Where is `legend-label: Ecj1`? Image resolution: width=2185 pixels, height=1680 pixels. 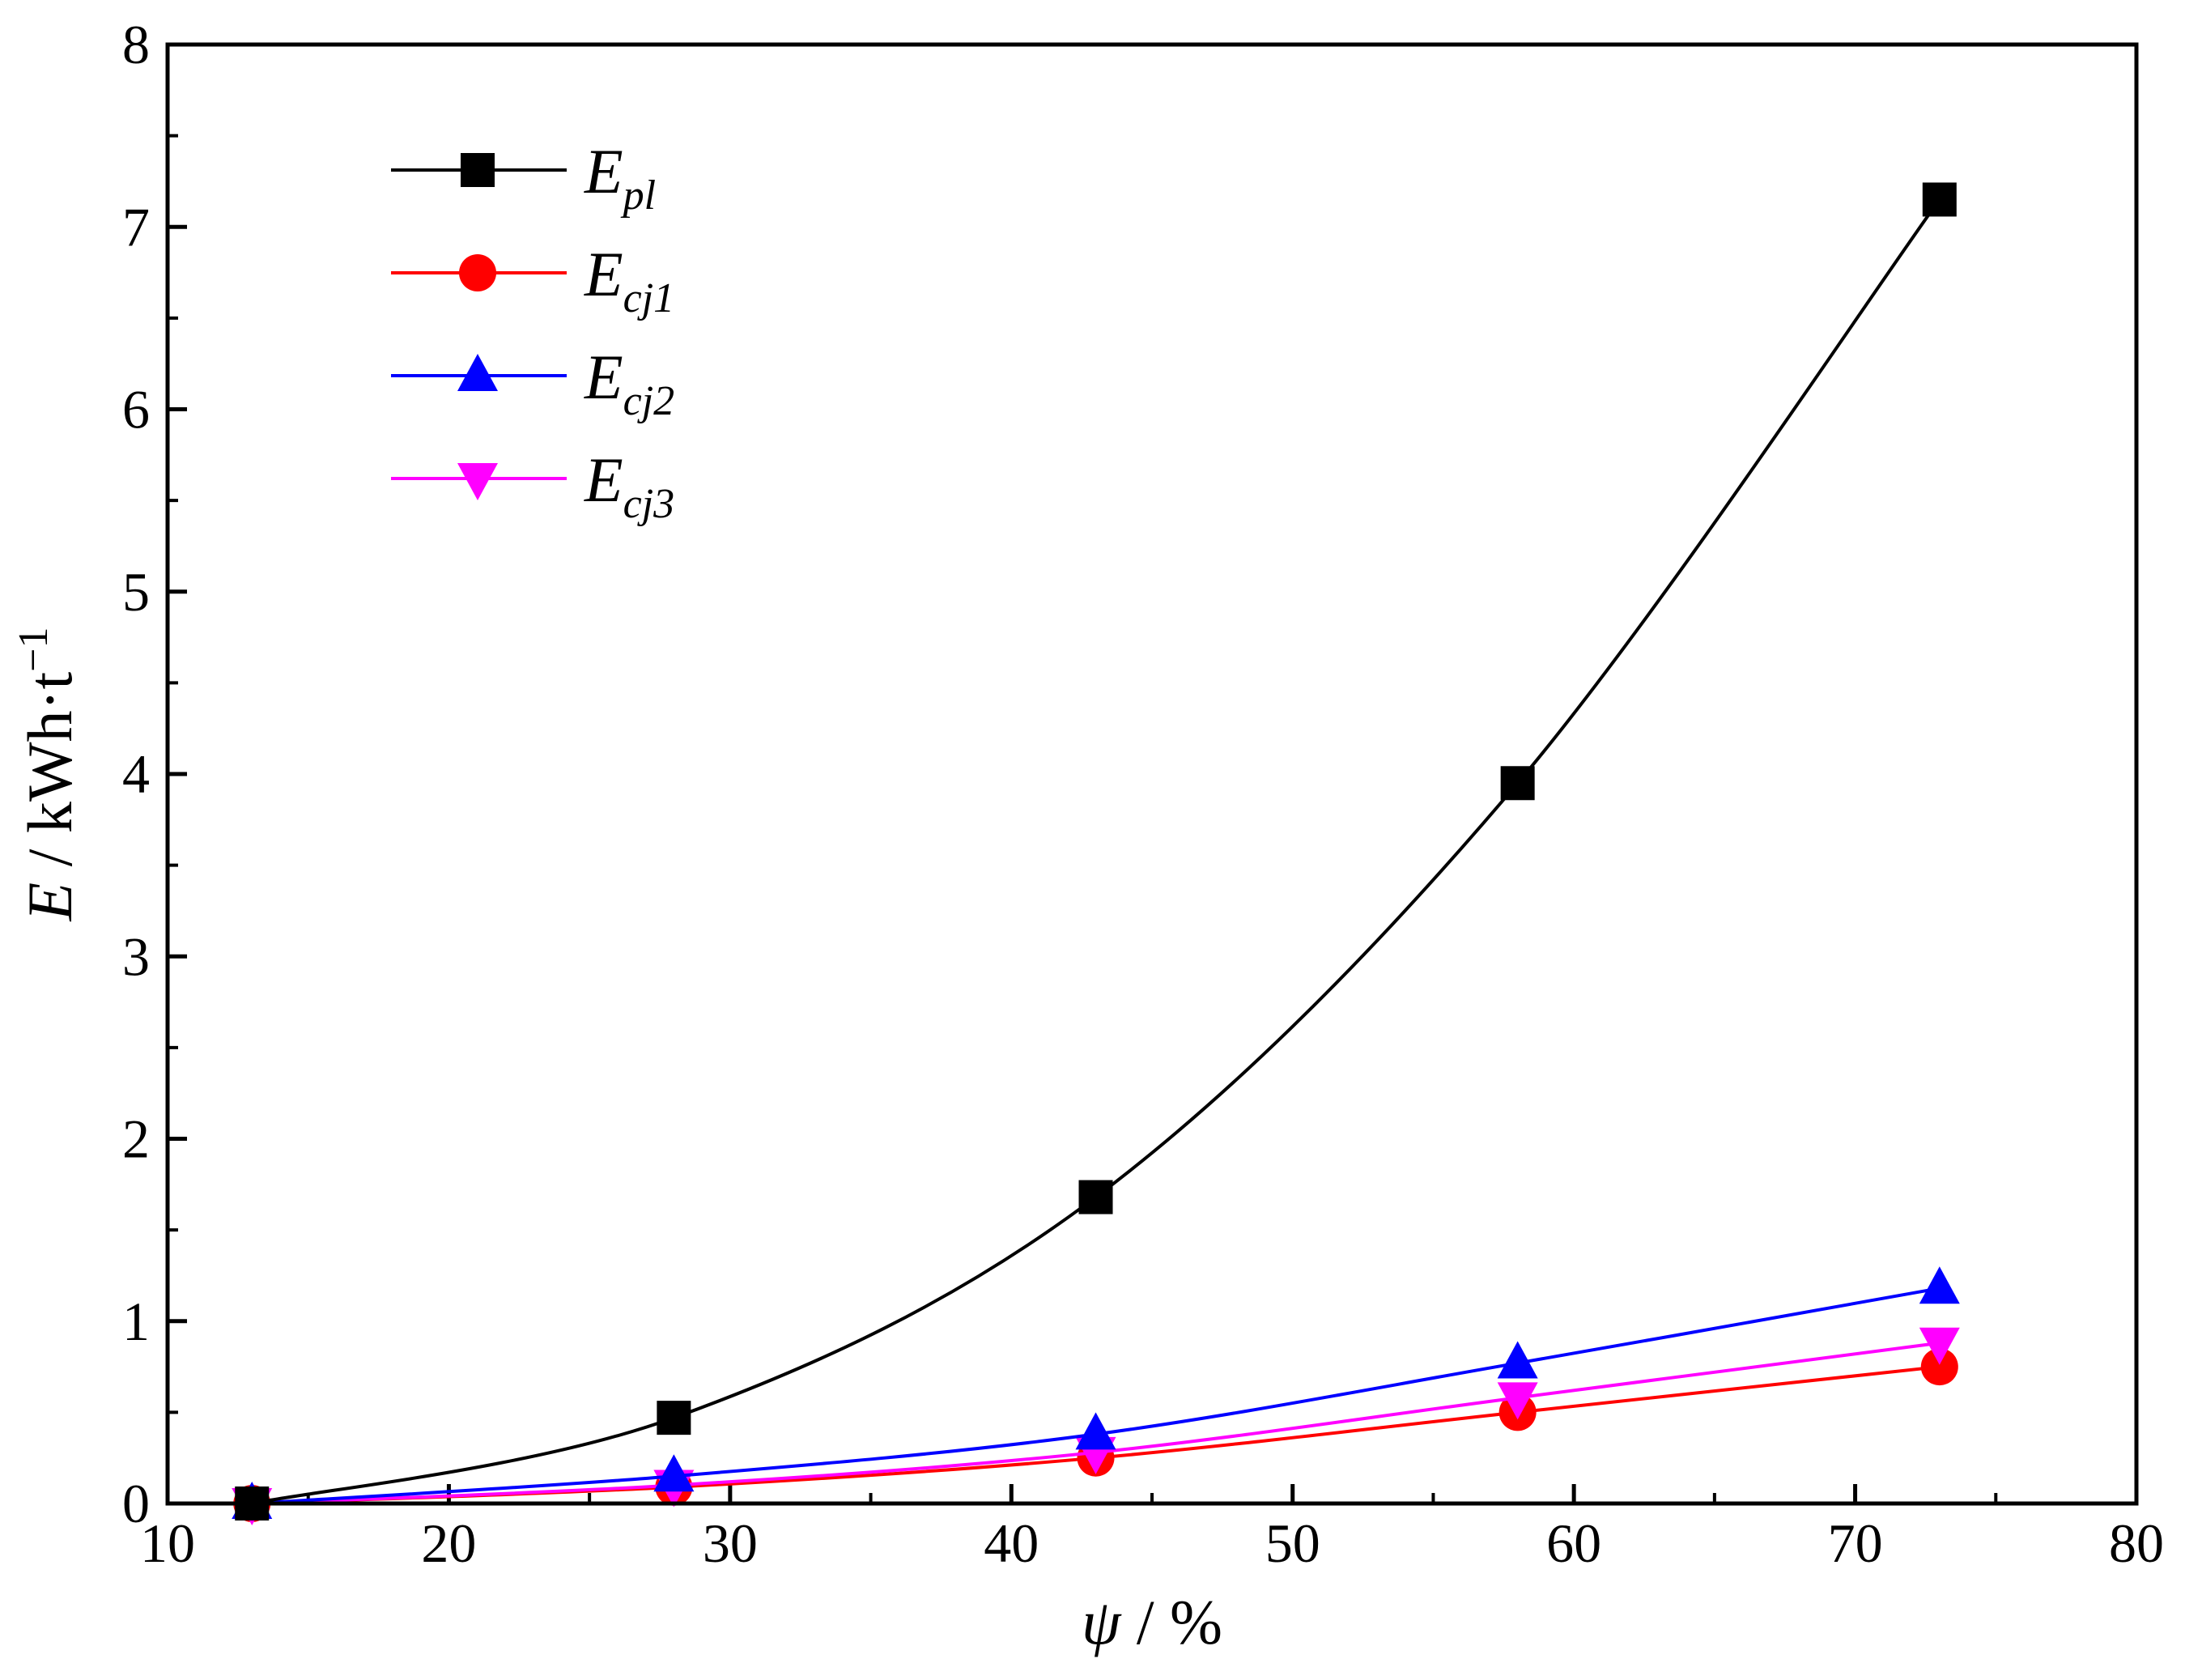 legend-label: Ecj1 is located at coordinates (629, 280).